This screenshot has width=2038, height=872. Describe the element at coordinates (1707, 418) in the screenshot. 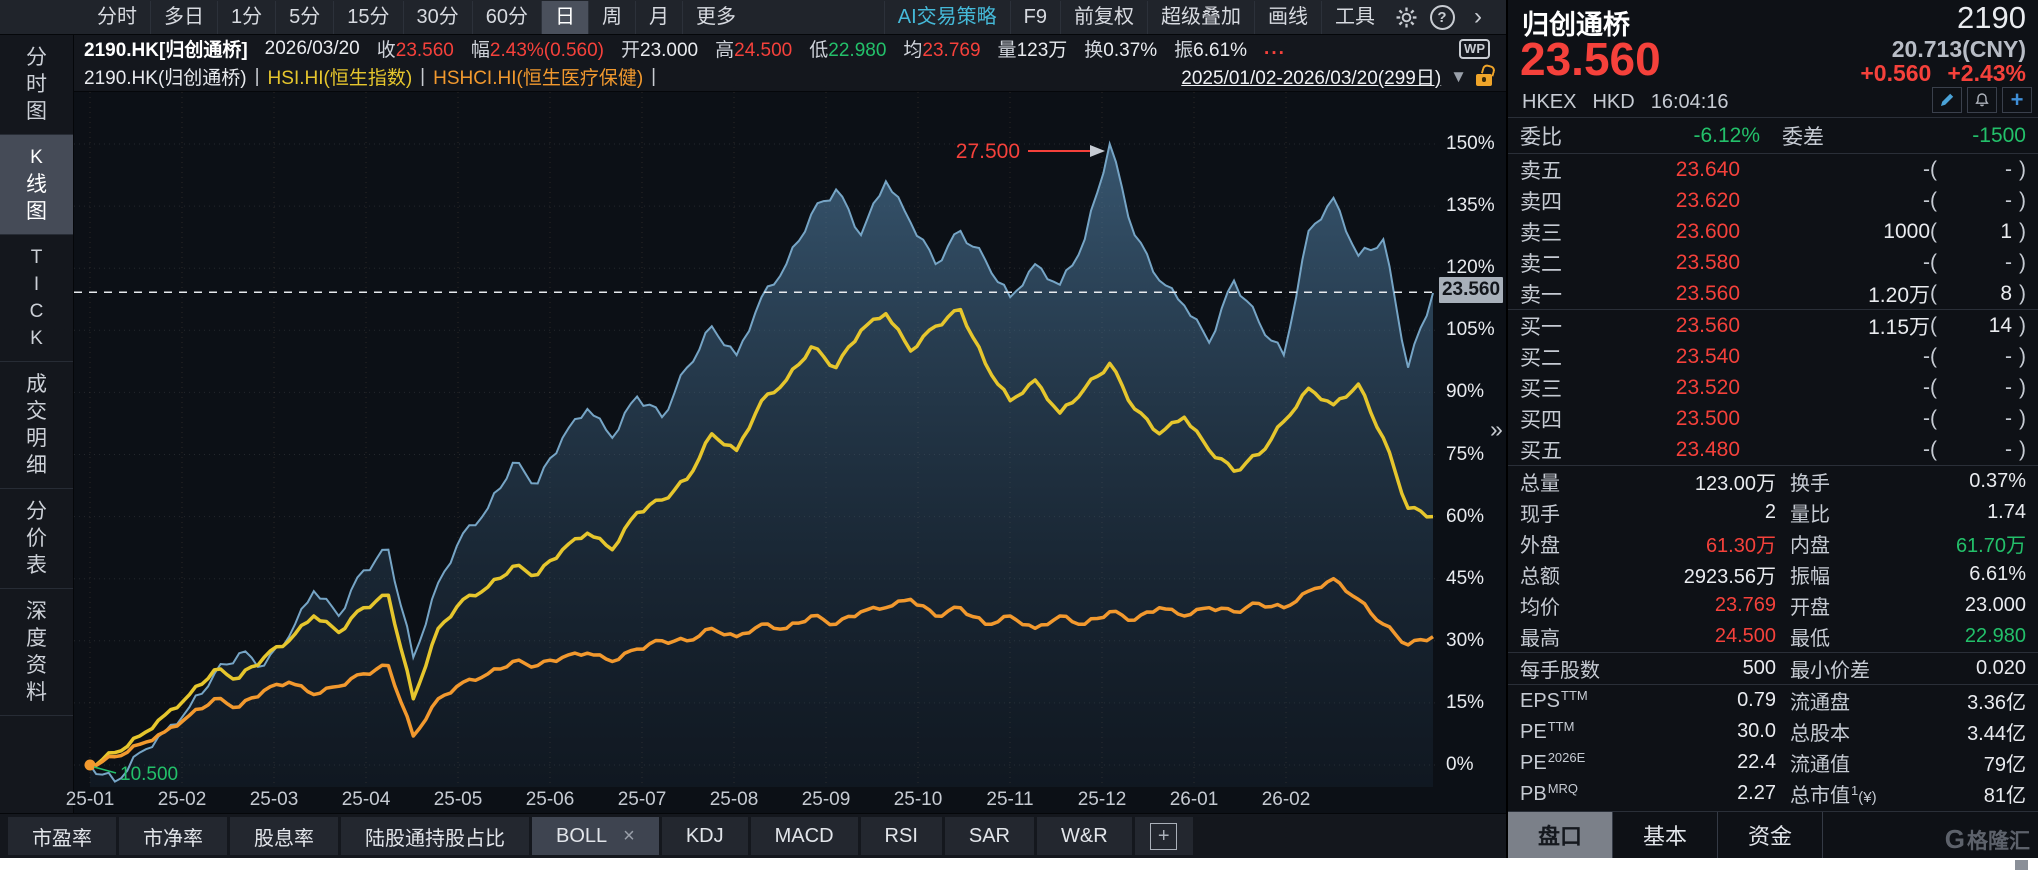

I see `order-price: 23.500` at that location.